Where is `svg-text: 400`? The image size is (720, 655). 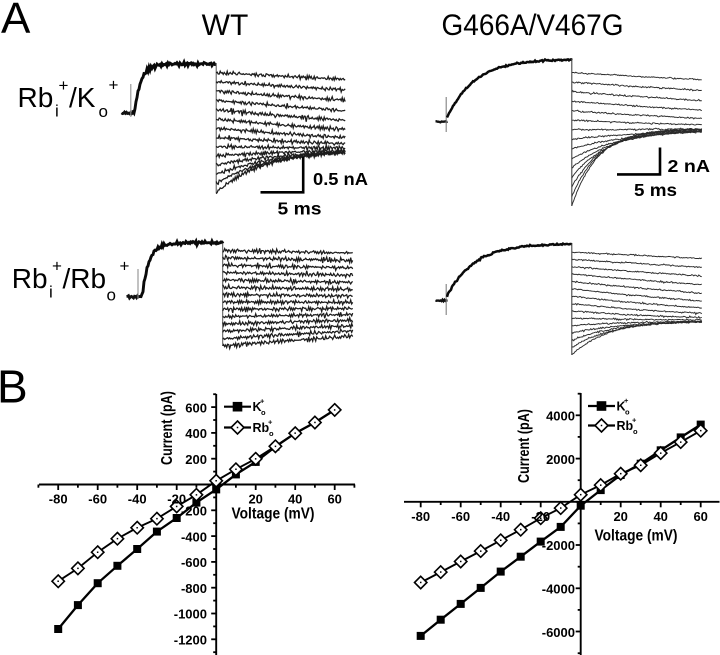
svg-text: 400 is located at coordinates (196, 433).